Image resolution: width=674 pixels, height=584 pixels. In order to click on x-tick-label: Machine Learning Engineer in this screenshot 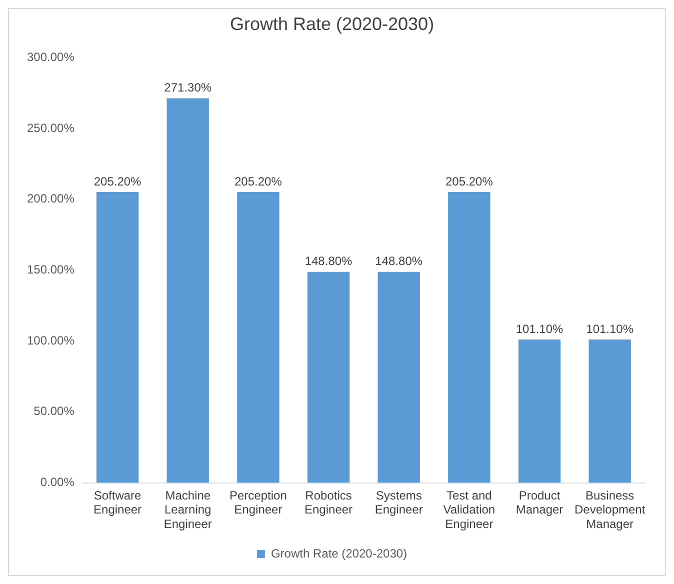, I will do `click(188, 510)`.